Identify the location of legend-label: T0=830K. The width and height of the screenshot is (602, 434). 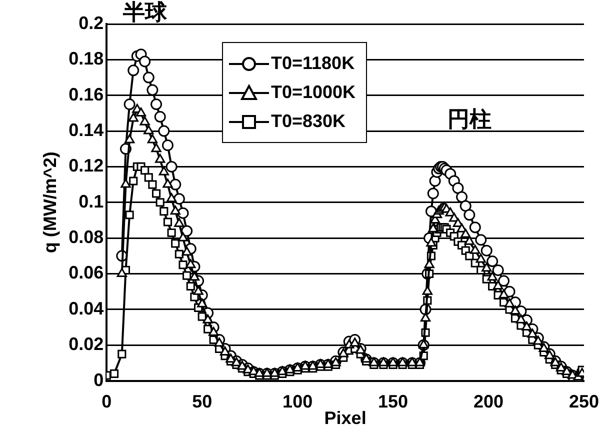
(308, 121).